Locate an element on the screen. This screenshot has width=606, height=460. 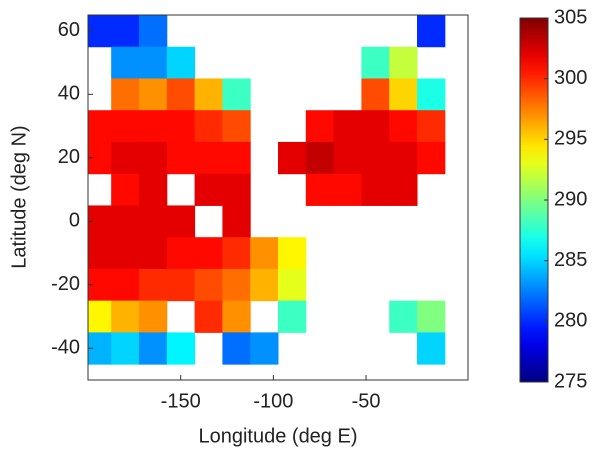
y-tick-label: -20 is located at coordinates (65, 284).